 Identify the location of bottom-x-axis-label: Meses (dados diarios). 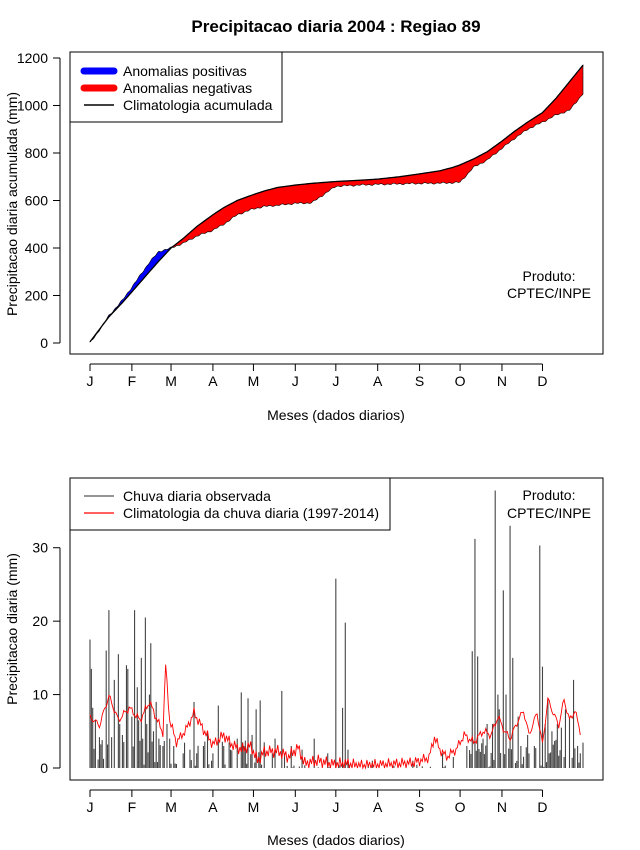
(336, 840).